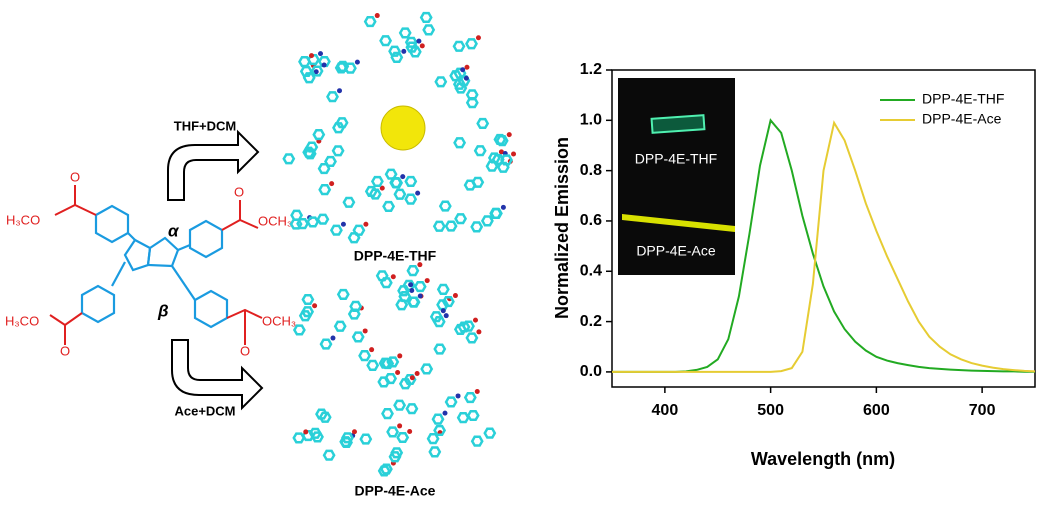  Describe the element at coordinates (591, 270) in the screenshot. I see `y-tick-label: 0.4` at that location.